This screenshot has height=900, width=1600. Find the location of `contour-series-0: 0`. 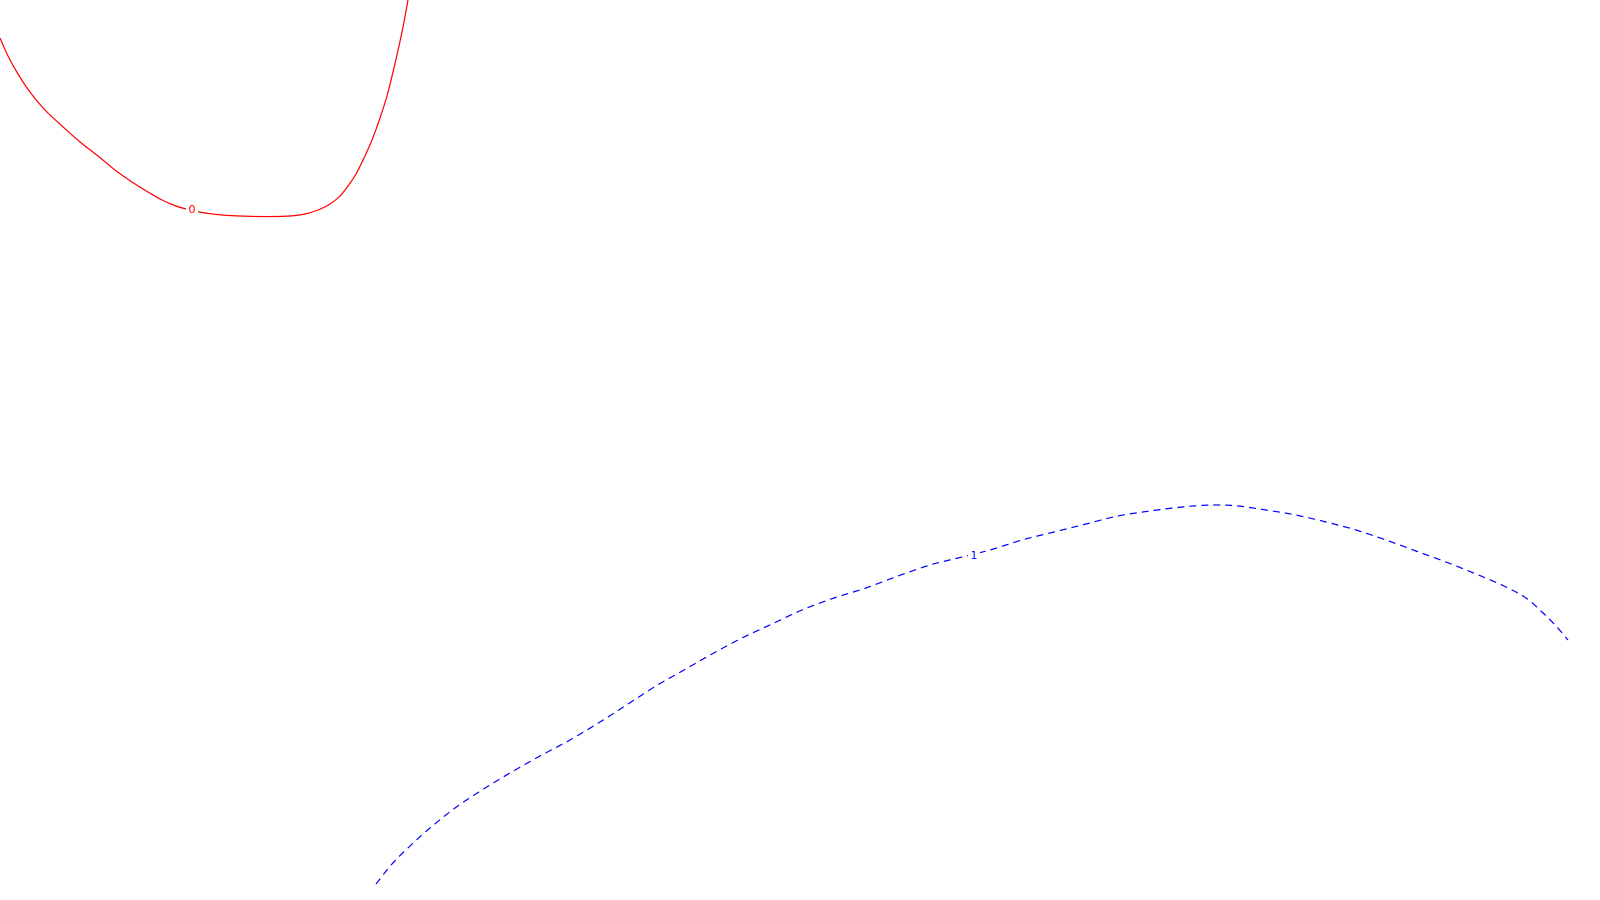

contour-series-0: 0 is located at coordinates (204, 109).